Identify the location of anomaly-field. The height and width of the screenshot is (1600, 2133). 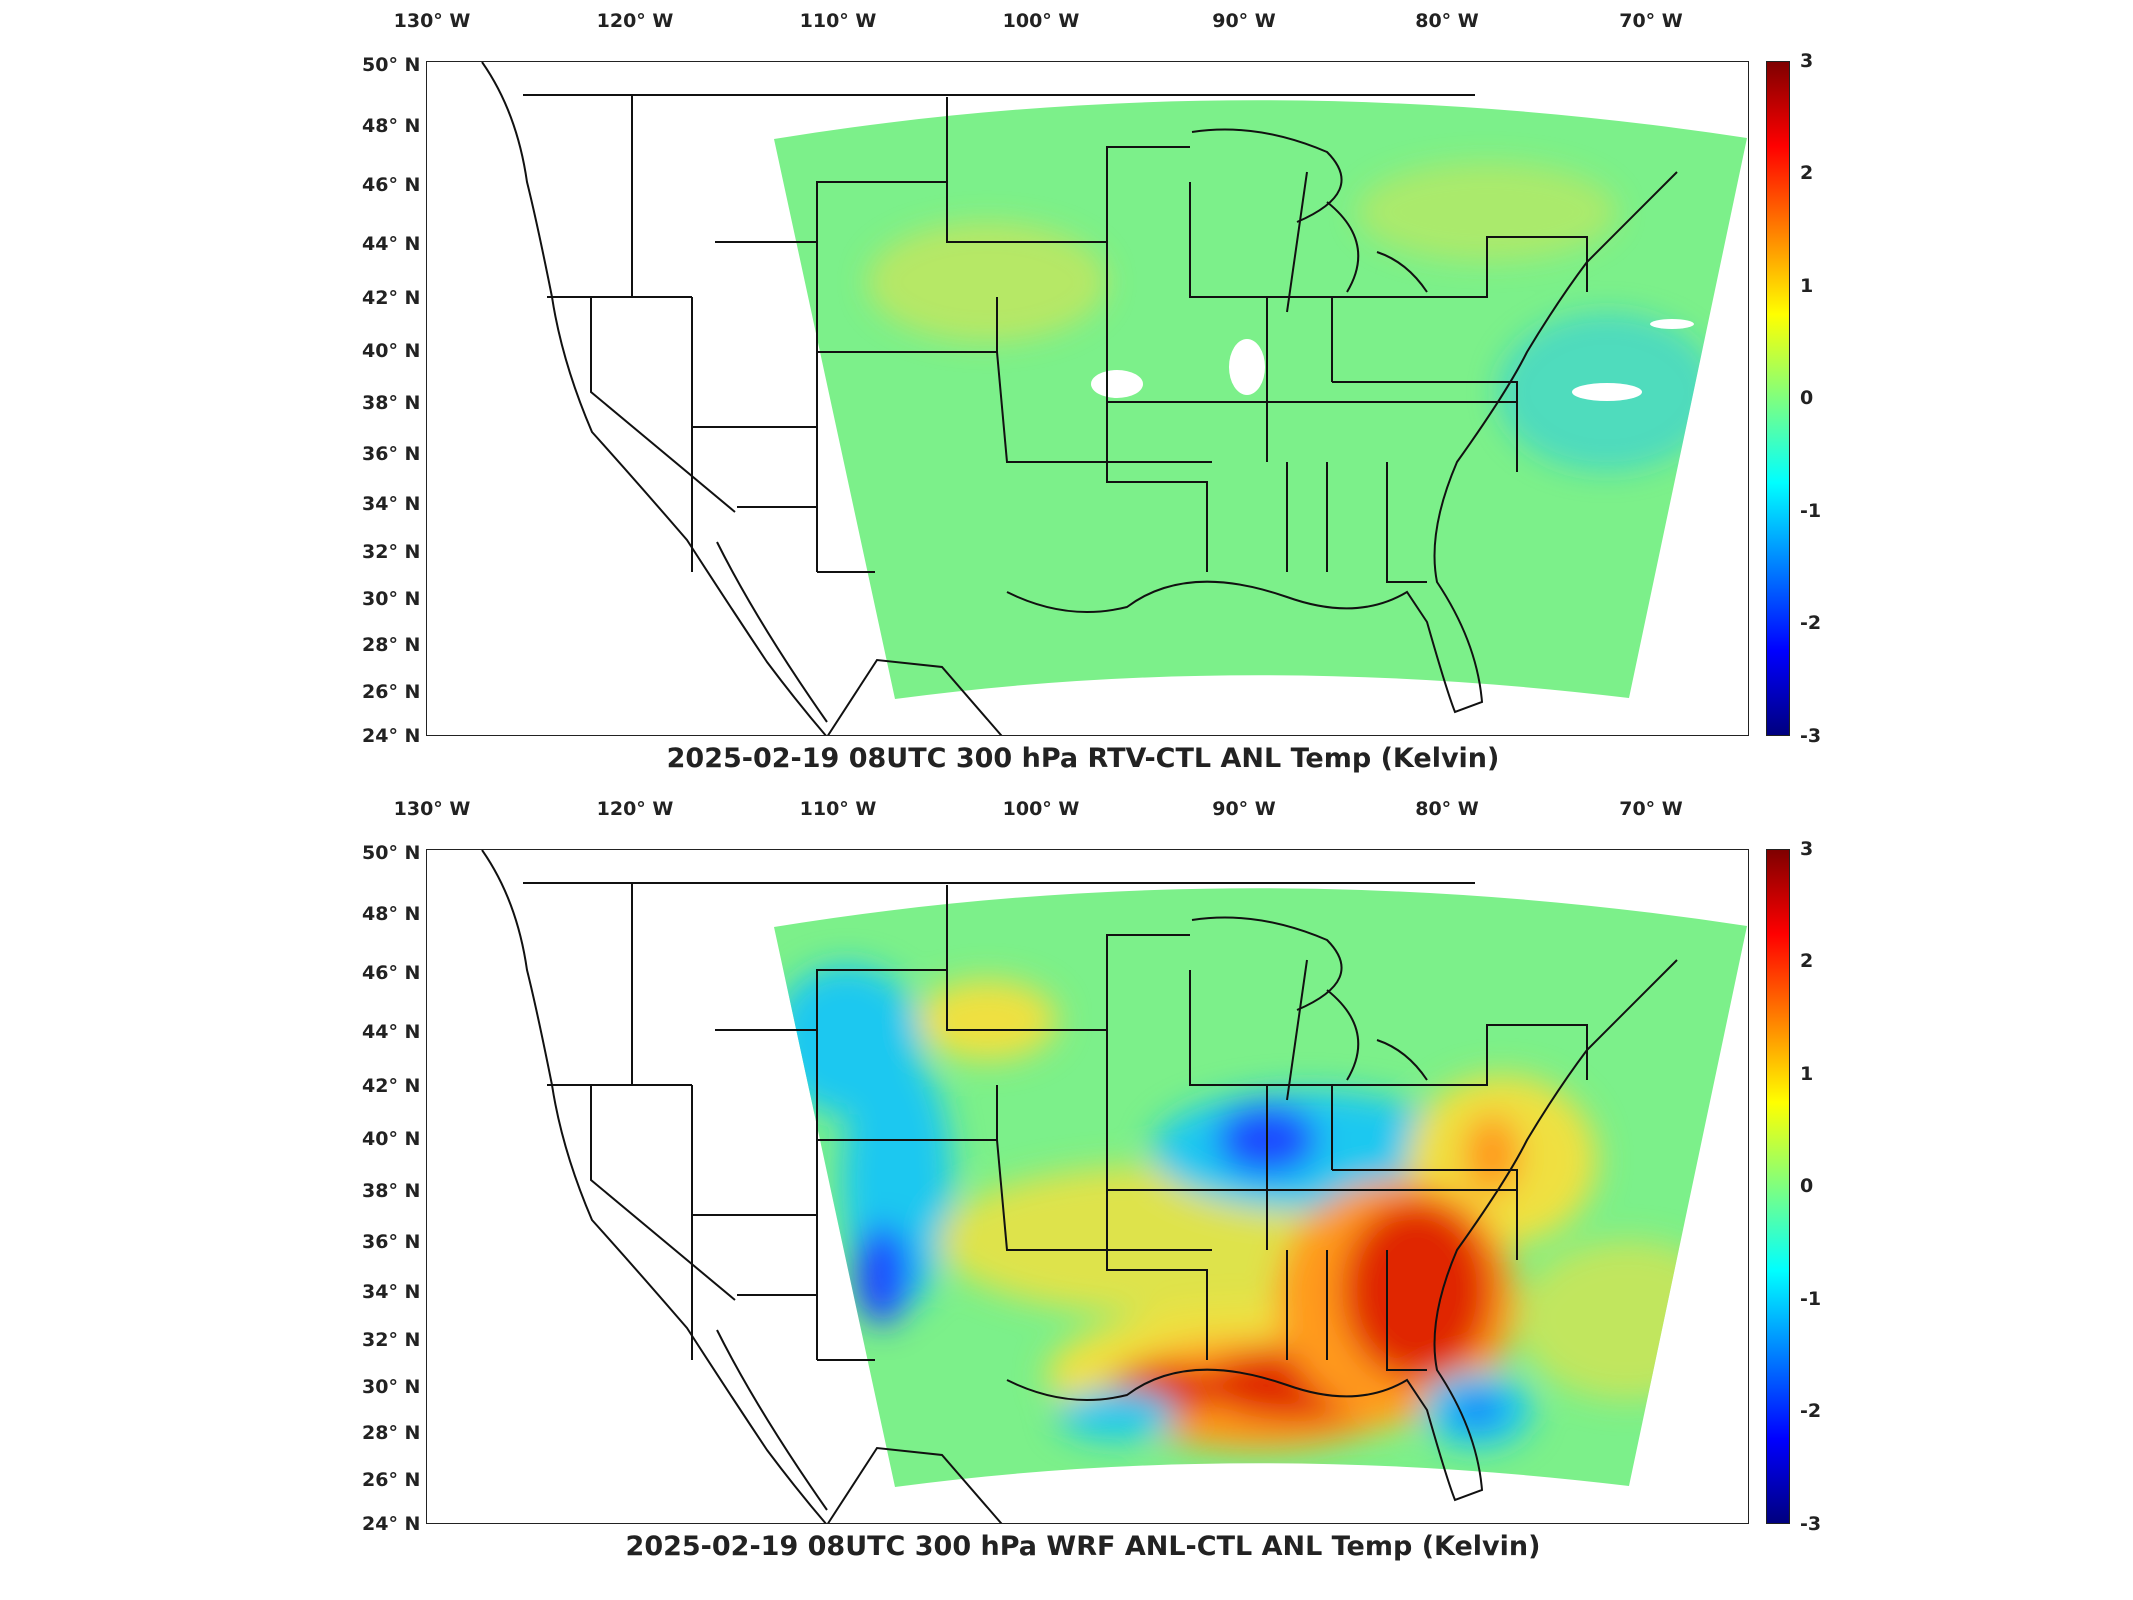
(1292, 317).